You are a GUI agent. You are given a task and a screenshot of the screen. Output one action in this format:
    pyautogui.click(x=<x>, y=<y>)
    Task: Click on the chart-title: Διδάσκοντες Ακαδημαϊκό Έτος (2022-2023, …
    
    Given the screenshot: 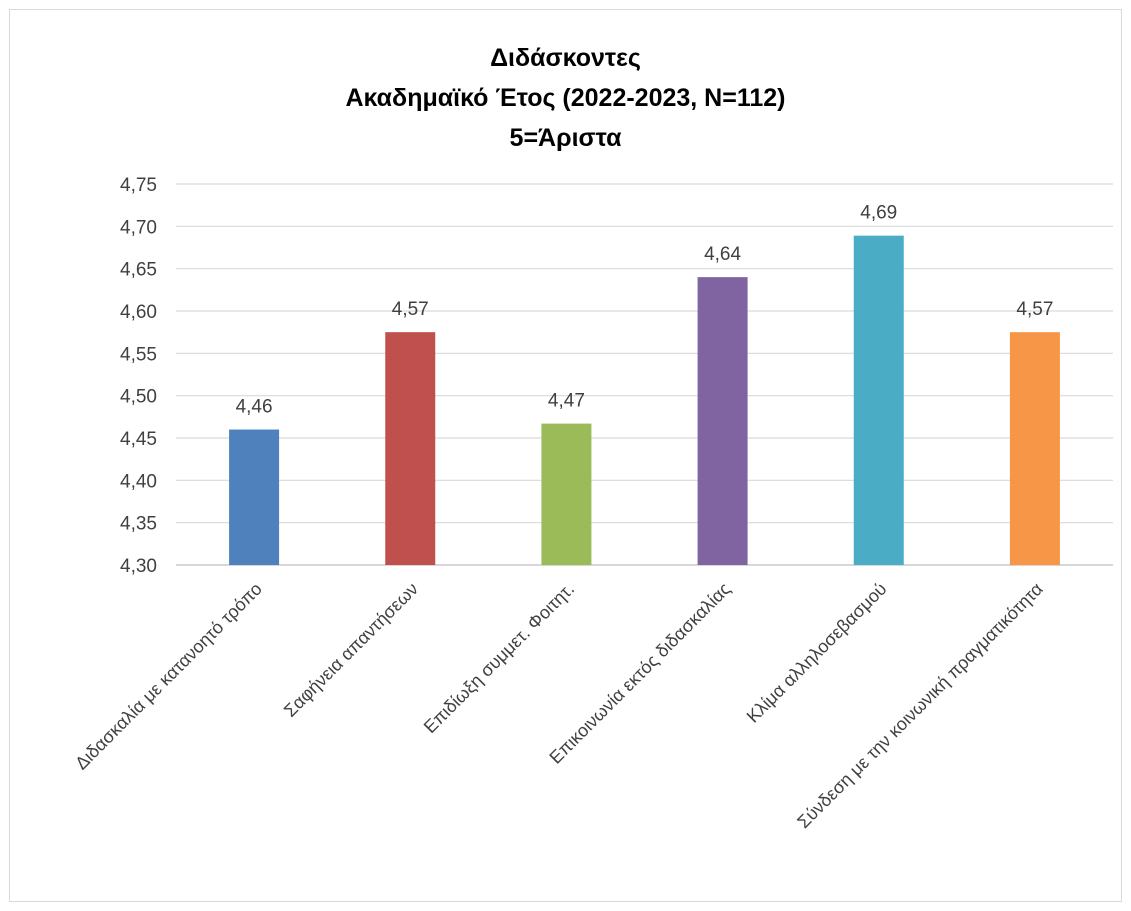 What is the action you would take?
    pyautogui.click(x=565, y=98)
    